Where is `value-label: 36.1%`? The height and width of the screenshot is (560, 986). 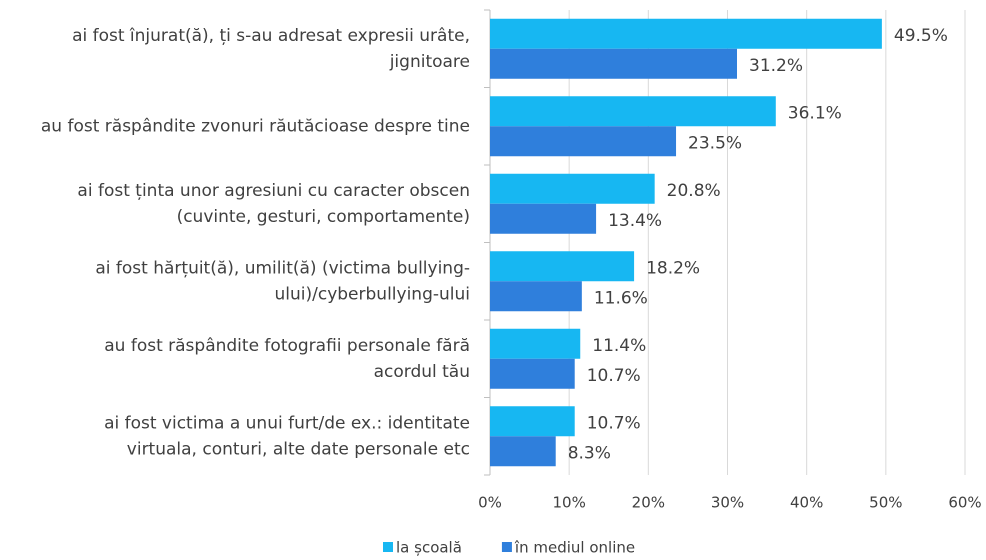 value-label: 36.1% is located at coordinates (815, 113).